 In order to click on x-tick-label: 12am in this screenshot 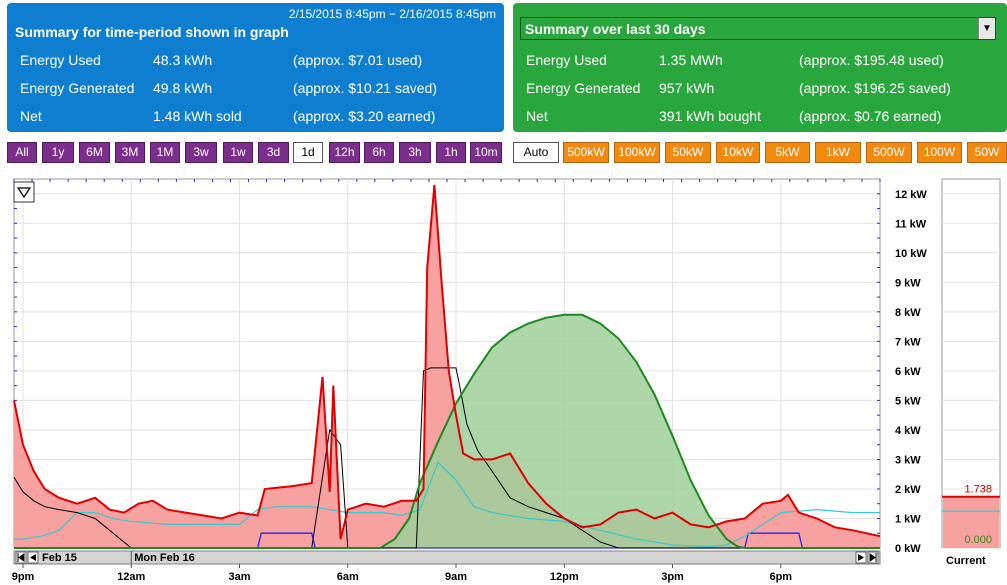, I will do `click(131, 577)`.